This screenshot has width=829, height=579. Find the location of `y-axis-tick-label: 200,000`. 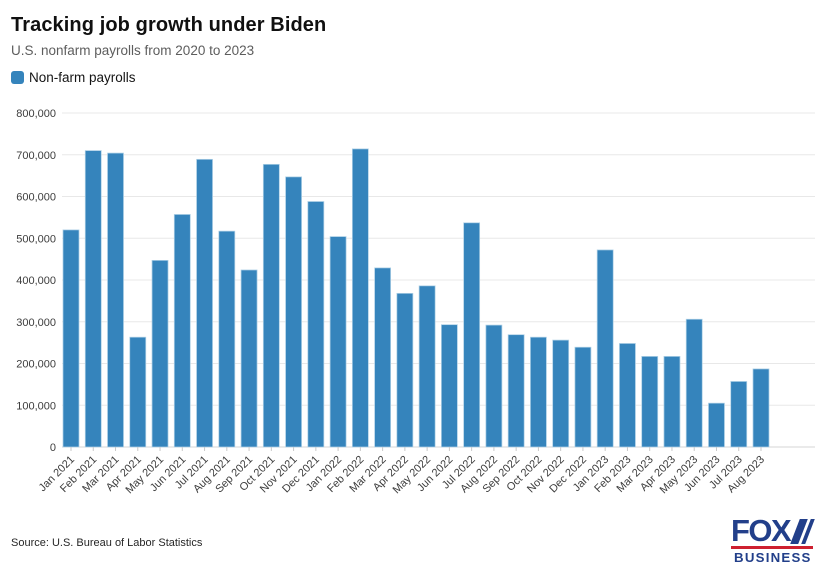

y-axis-tick-label: 200,000 is located at coordinates (36, 365).